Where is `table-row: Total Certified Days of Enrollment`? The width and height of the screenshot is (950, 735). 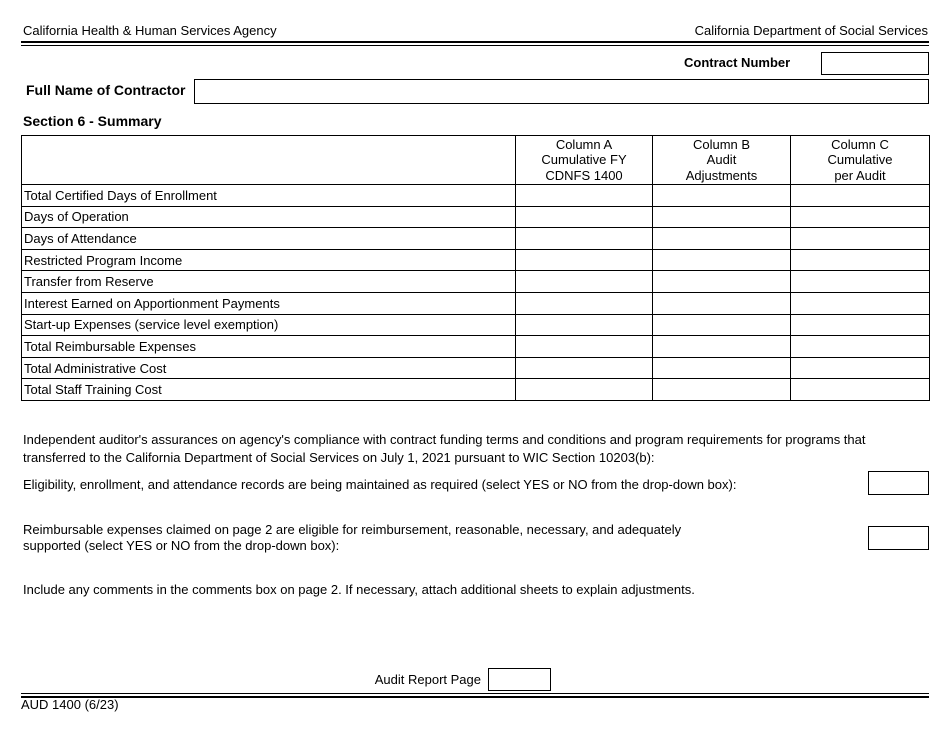 table-row: Total Certified Days of Enrollment is located at coordinates (475, 195).